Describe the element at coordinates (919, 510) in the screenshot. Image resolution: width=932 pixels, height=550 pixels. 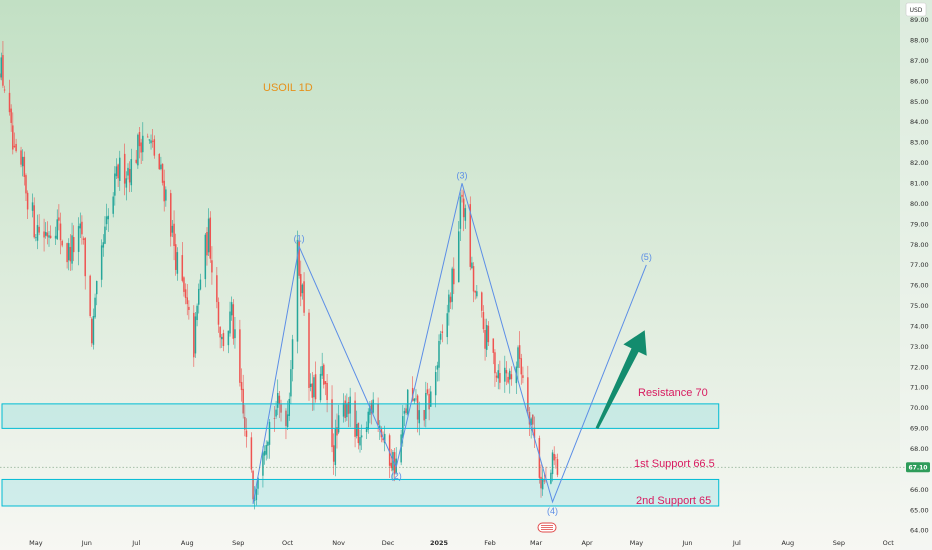
I see `y-tick-label: 65.00` at that location.